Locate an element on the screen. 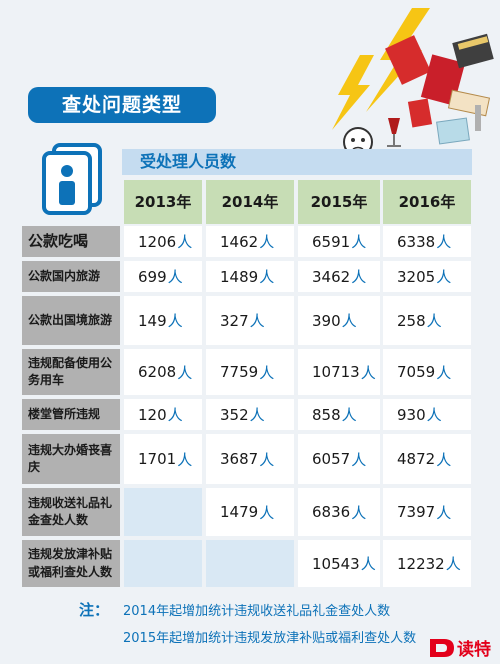 The image size is (500, 664). value-number: 258 is located at coordinates (411, 320).